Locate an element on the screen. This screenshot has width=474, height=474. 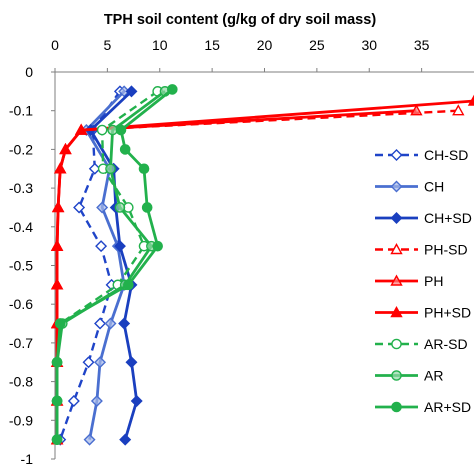
y-tick-label: -0.9 is located at coordinates (21, 420).